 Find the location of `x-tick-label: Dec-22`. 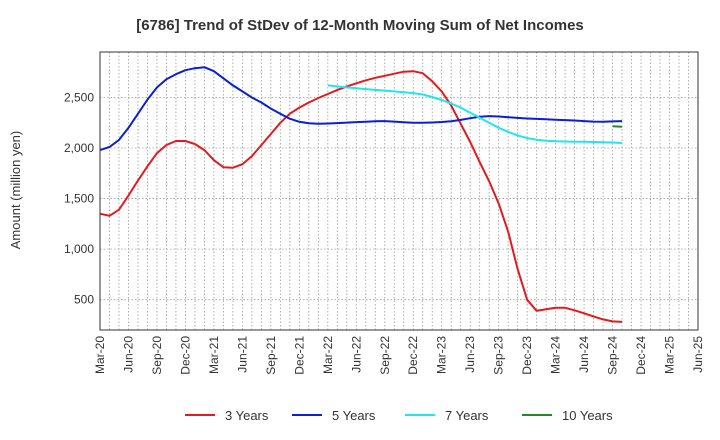

x-tick-label: Dec-22 is located at coordinates (413, 355).